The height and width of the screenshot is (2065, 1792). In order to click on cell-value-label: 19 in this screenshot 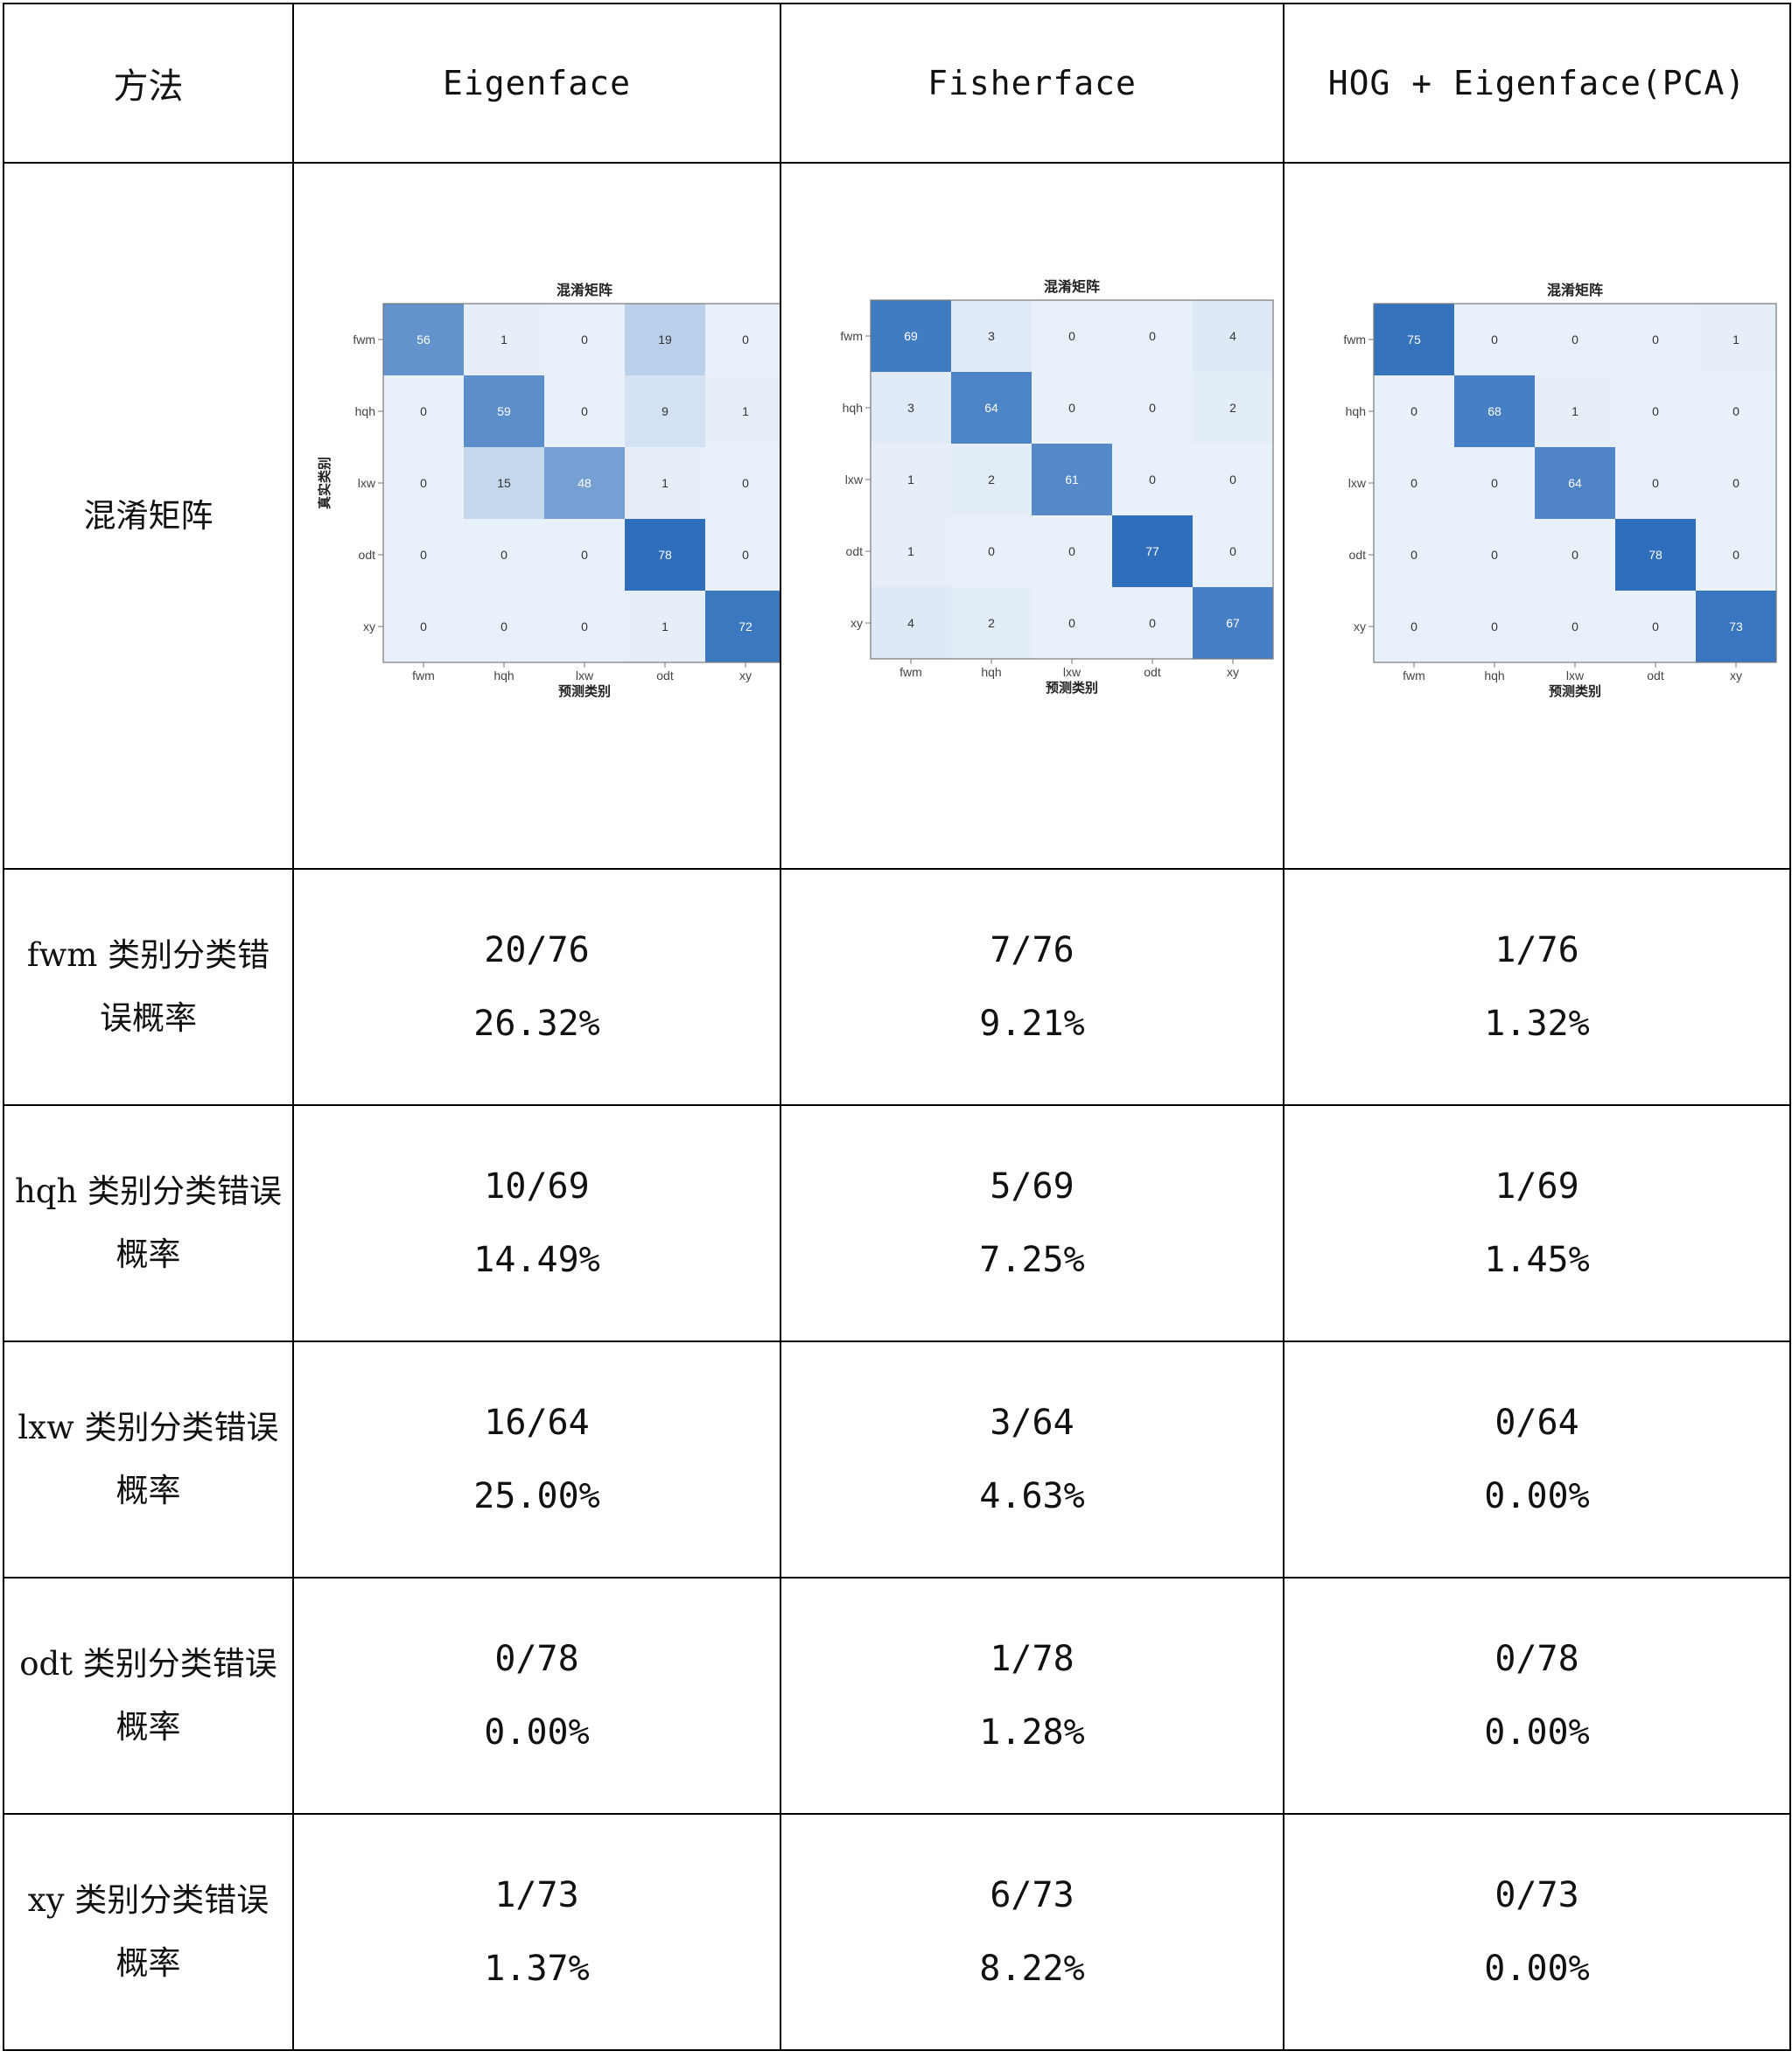, I will do `click(665, 339)`.